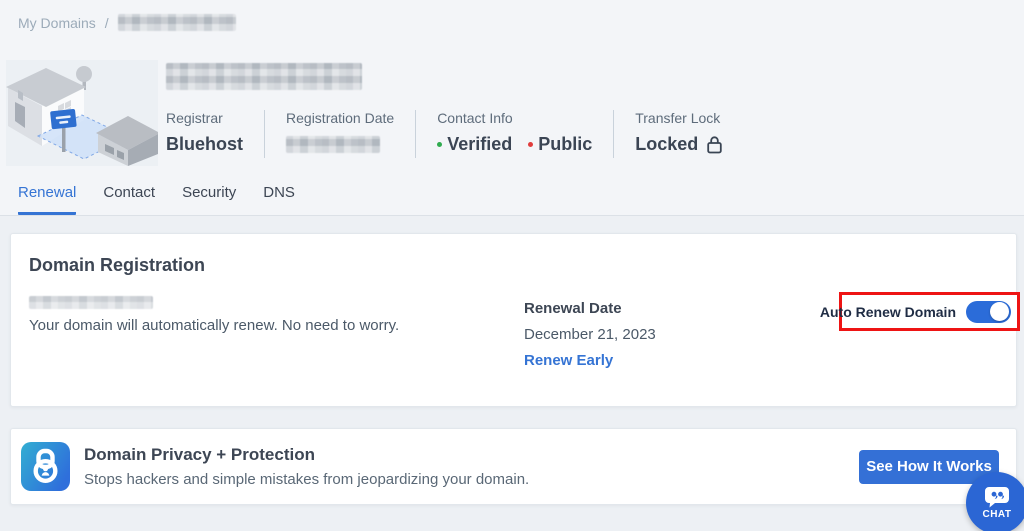 Image resolution: width=1024 pixels, height=531 pixels. Describe the element at coordinates (929, 466) in the screenshot. I see `see-how-it-works-button: See How It Works` at that location.